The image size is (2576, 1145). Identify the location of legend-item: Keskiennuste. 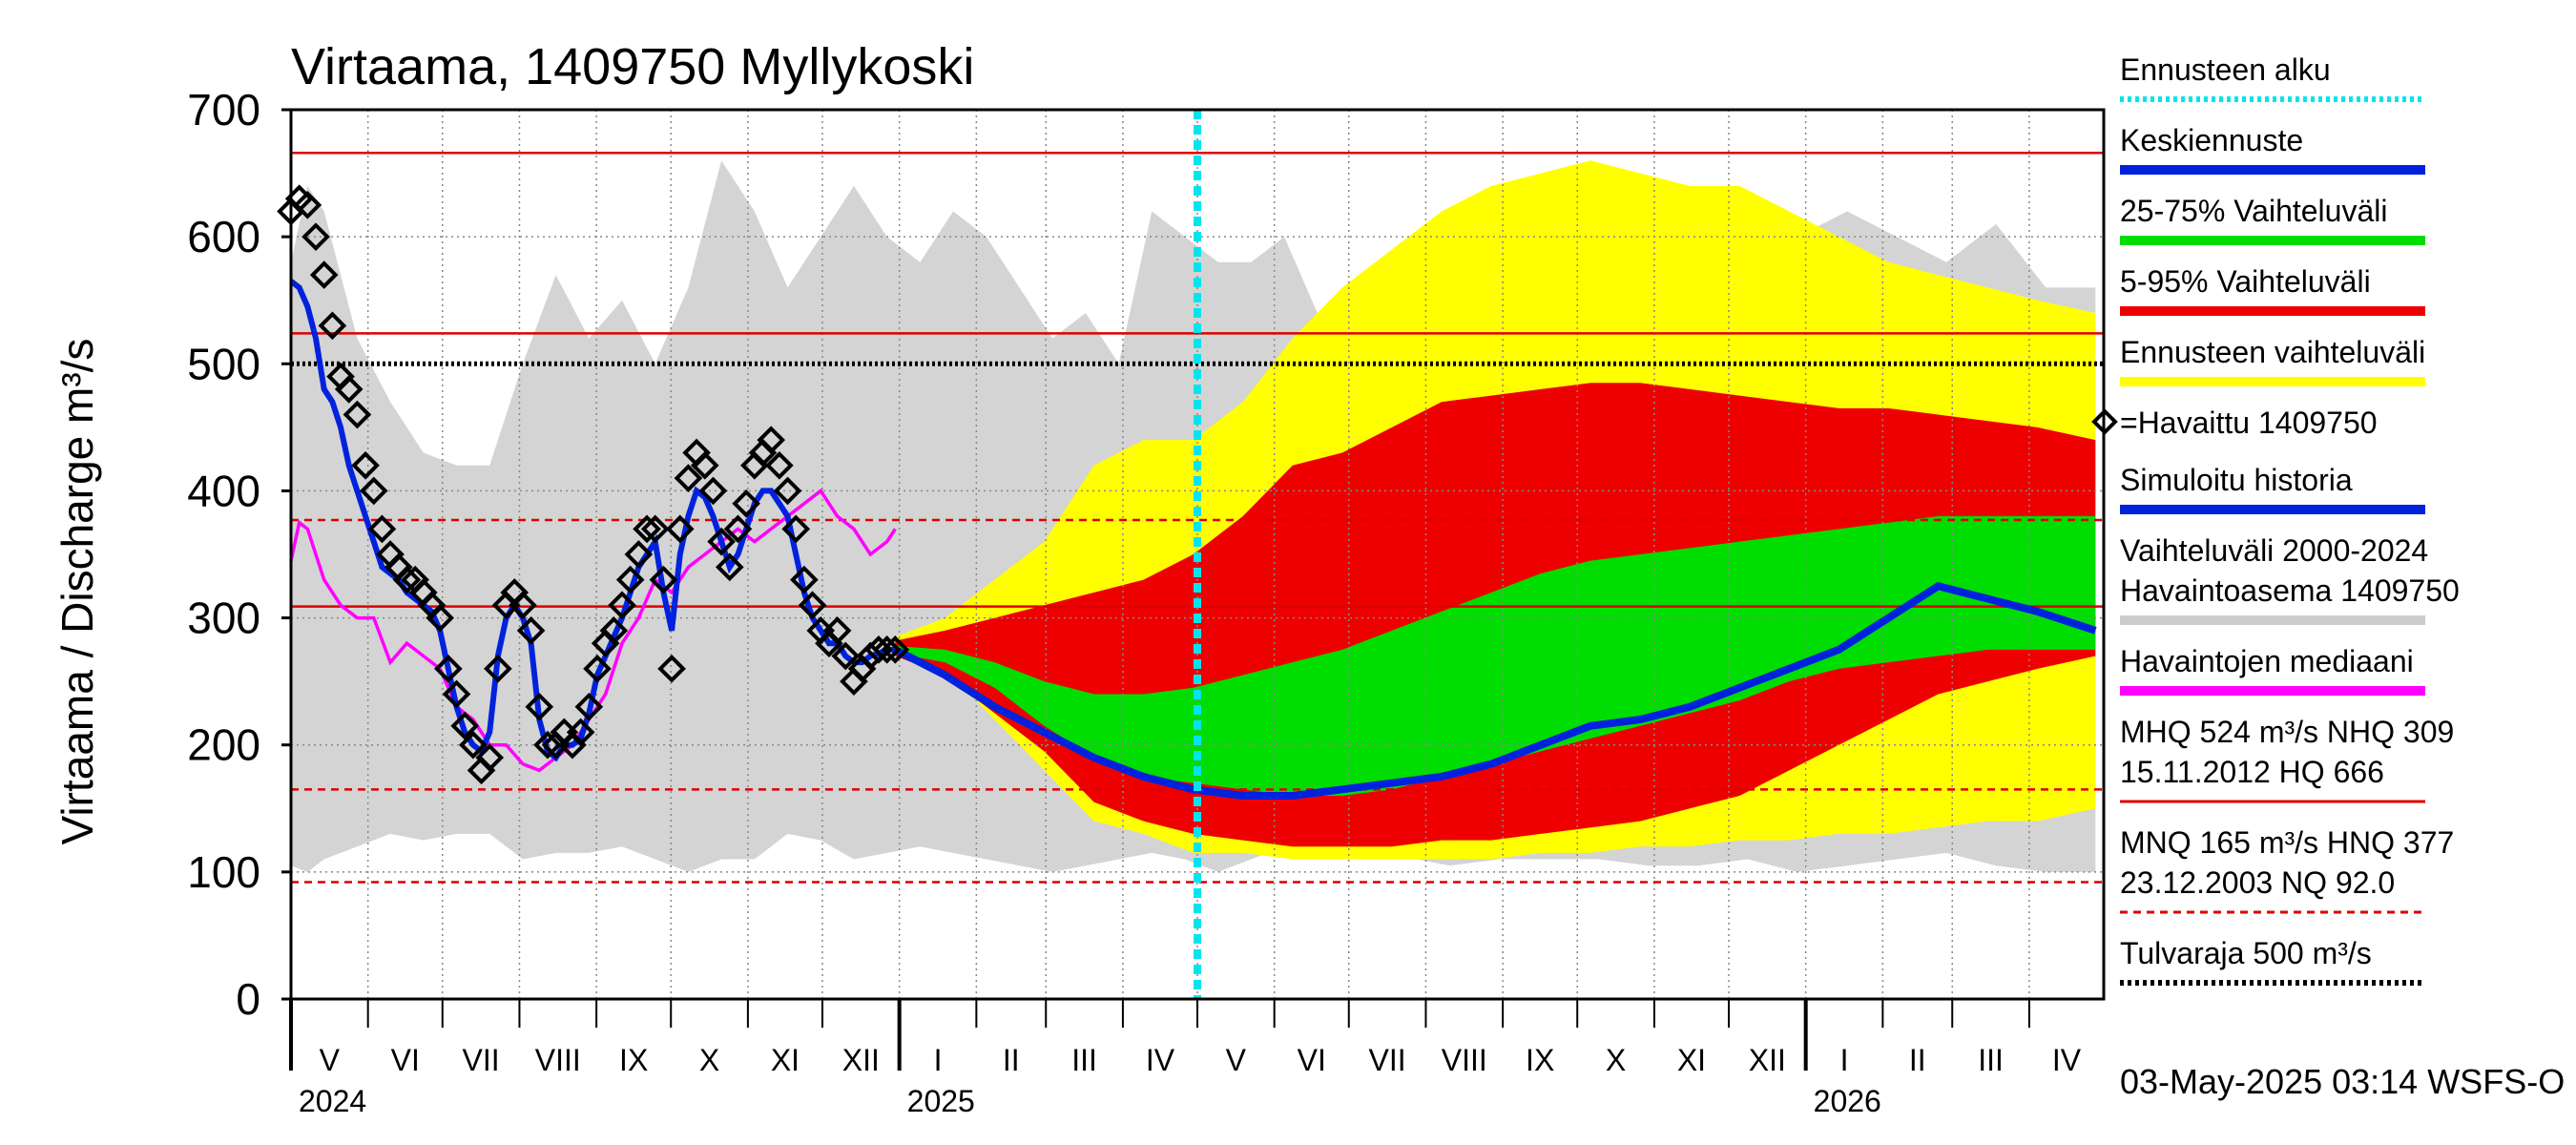
(2272, 149).